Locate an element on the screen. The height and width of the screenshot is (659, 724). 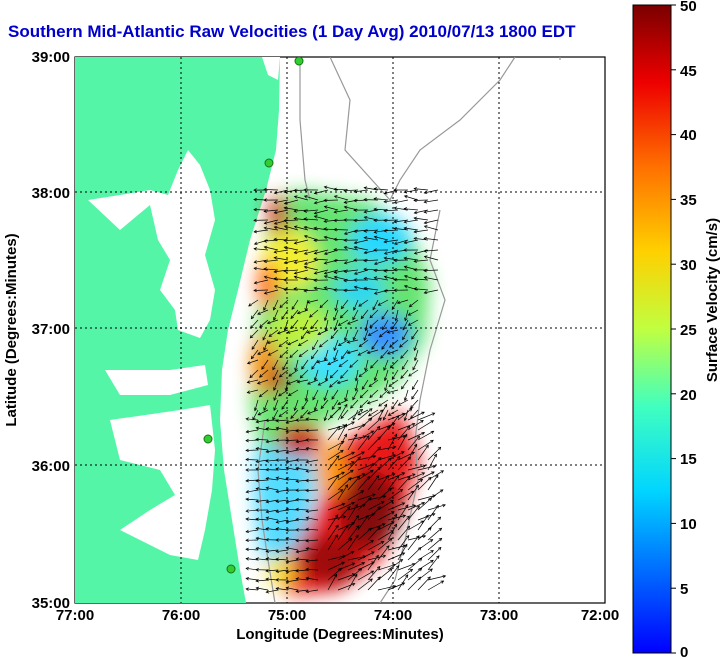
x-axis-label: Longitude (Degrees:Minutes) is located at coordinates (340, 634).